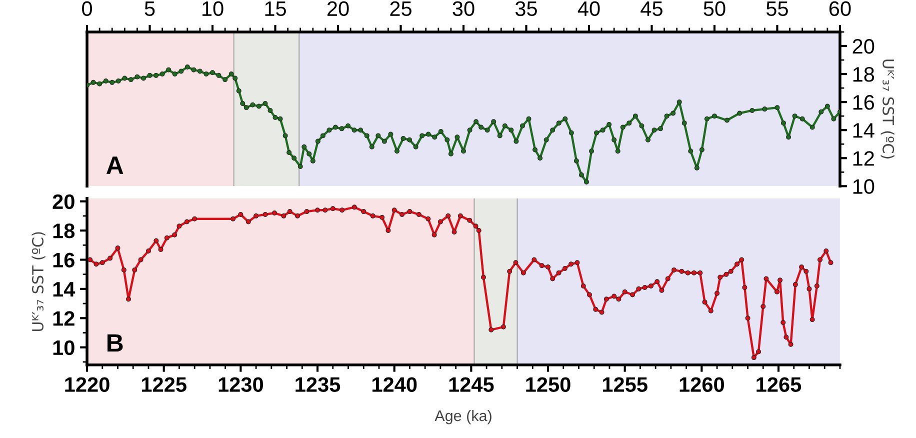  What do you see at coordinates (241, 384) in the screenshot?
I see `x-tick-label: 1230` at bounding box center [241, 384].